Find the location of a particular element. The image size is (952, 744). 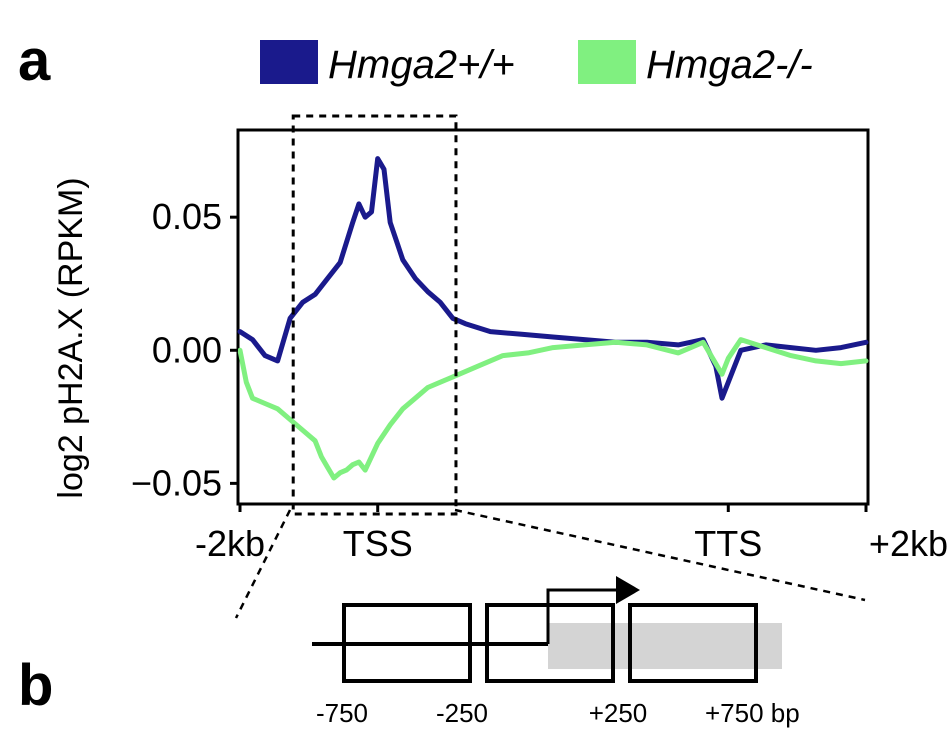

tss-highlight-box is located at coordinates (374, 315).